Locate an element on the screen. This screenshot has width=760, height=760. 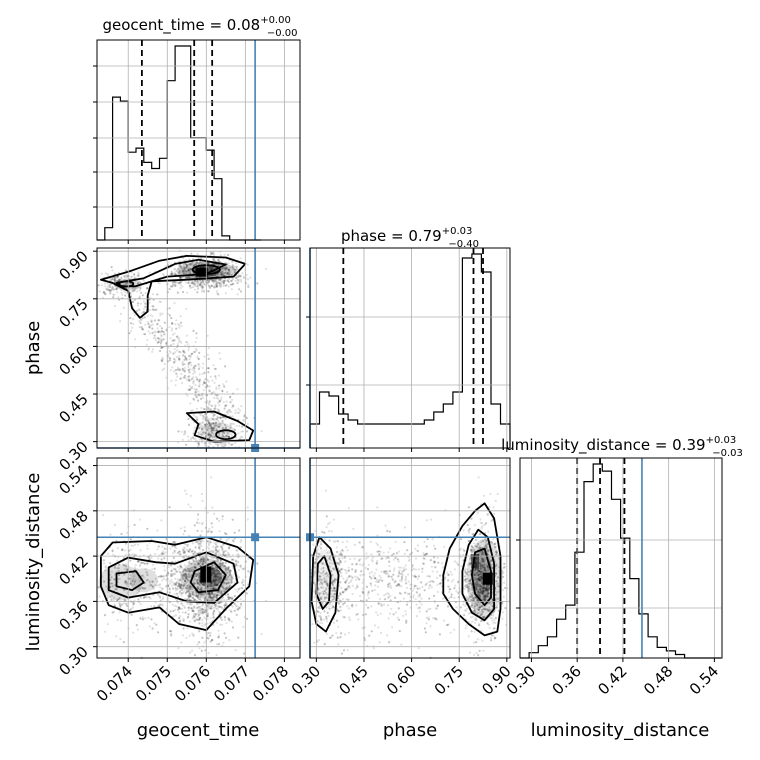
panel-bg is located at coordinates (198, 140).